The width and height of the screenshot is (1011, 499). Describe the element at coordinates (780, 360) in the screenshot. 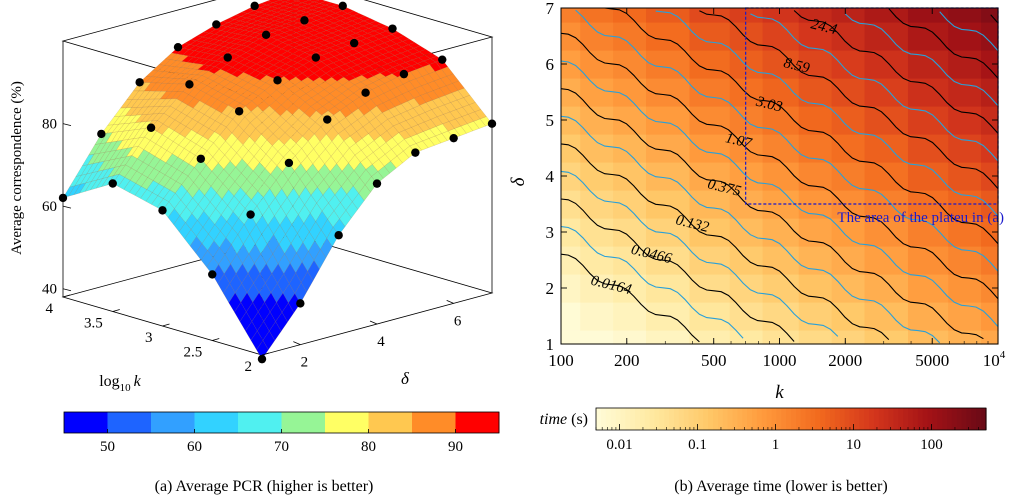

I see `x-tick-label-text: 1000` at that location.